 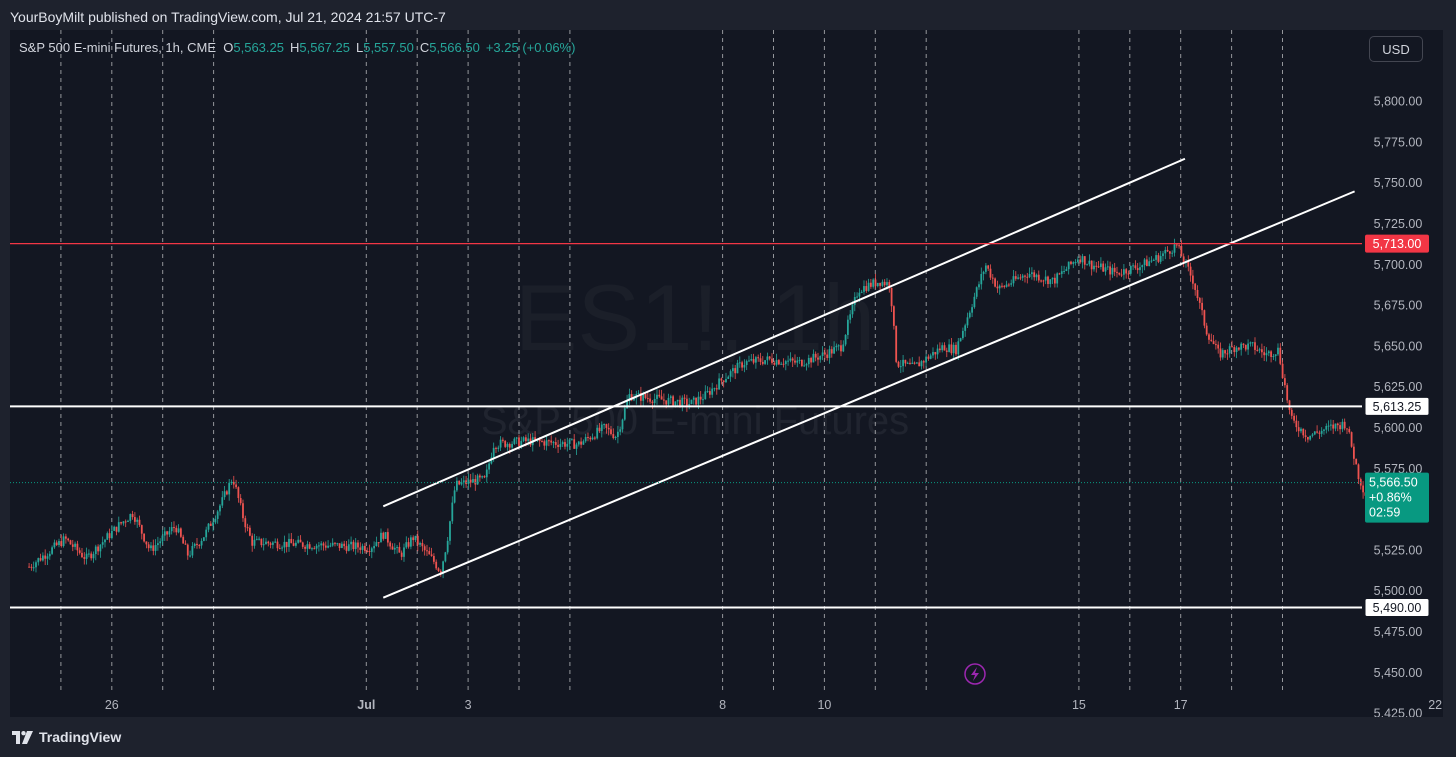 What do you see at coordinates (118, 47) in the screenshot?
I see `legend-symbol: S&P 500 E-mini Futures, 1h, CME` at bounding box center [118, 47].